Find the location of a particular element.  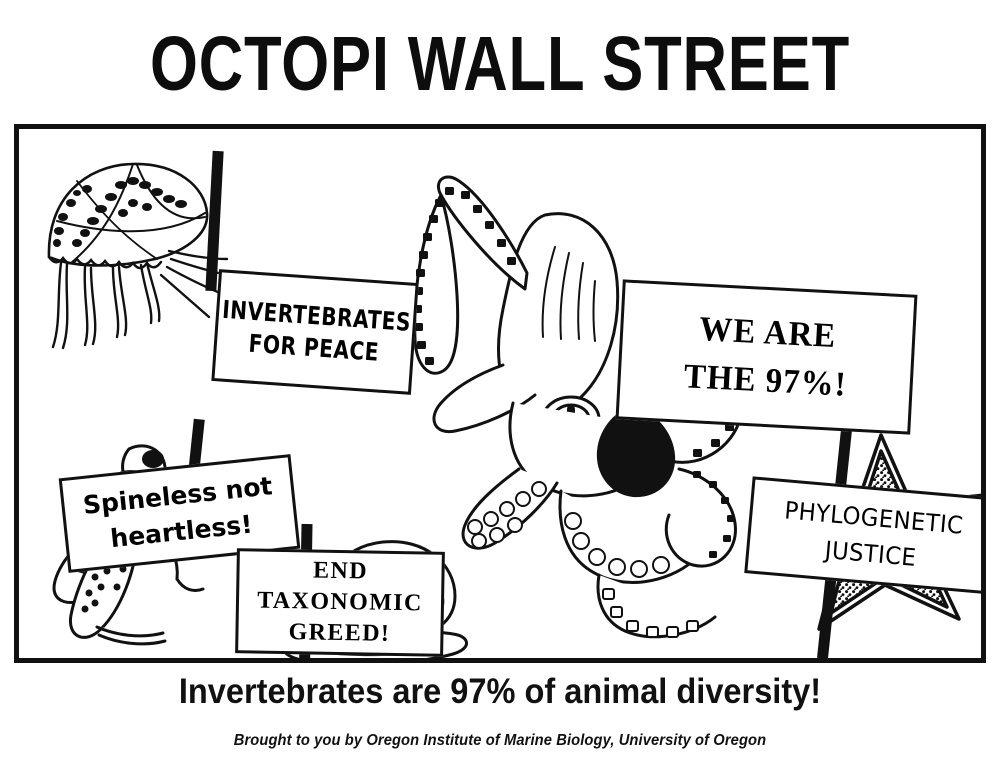

sign-we-are-the-97: WE ARE THE 97%! is located at coordinates (766, 357).